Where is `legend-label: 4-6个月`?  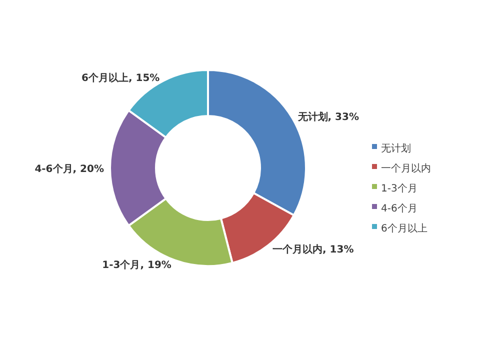
legend-label: 4-6个月 is located at coordinates (399, 208).